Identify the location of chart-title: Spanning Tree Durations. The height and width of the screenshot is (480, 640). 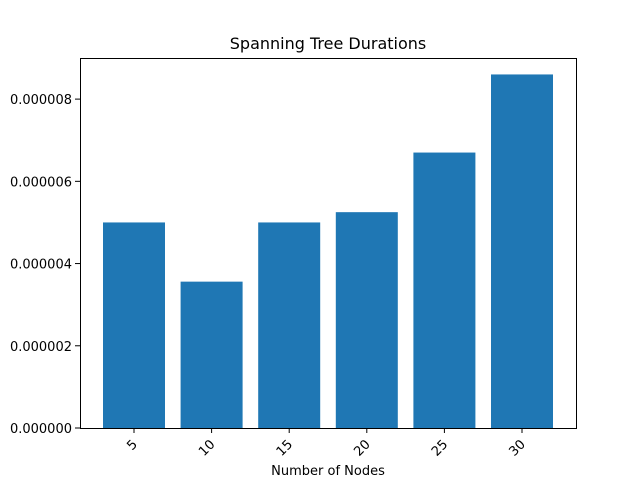
(328, 43).